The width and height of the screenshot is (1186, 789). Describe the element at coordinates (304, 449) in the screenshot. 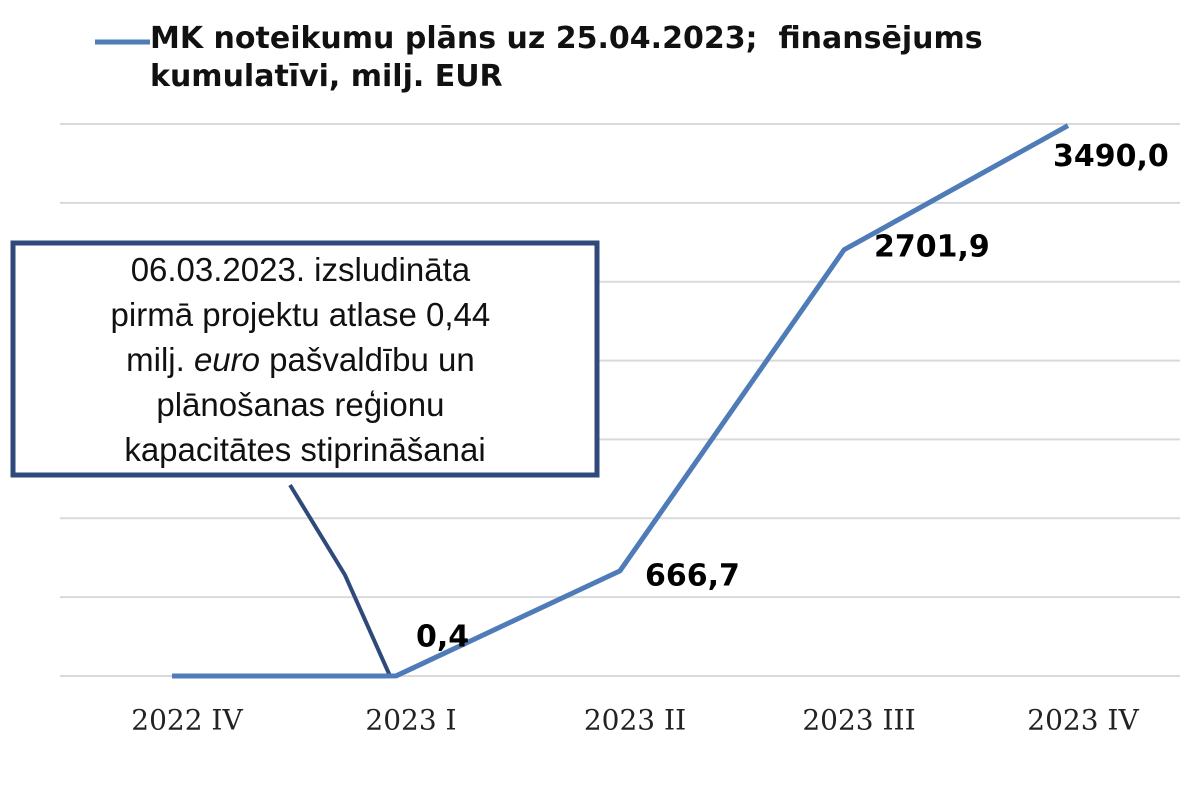

I see `annotation-line: kapacitātes stiprināšanai` at that location.